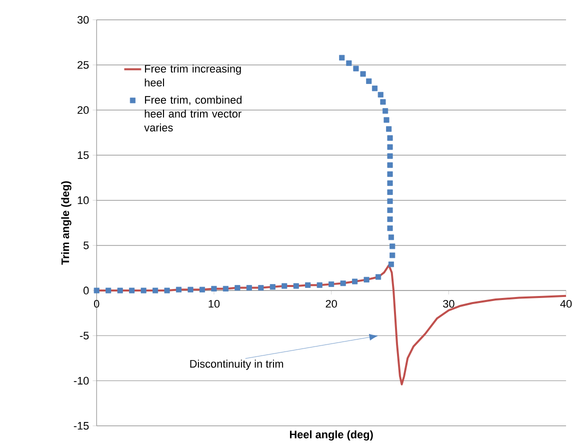 Image resolution: width=572 pixels, height=446 pixels. What do you see at coordinates (83, 20) in the screenshot?
I see `y-tick-label: 30` at bounding box center [83, 20].